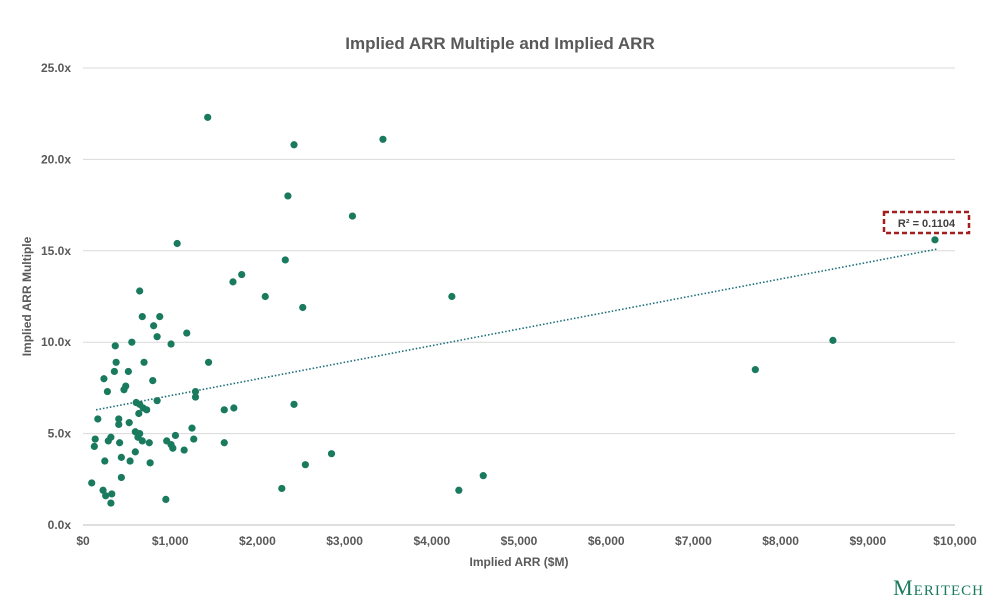  Describe the element at coordinates (780, 541) in the screenshot. I see `x-tick-label: $8,000` at that location.